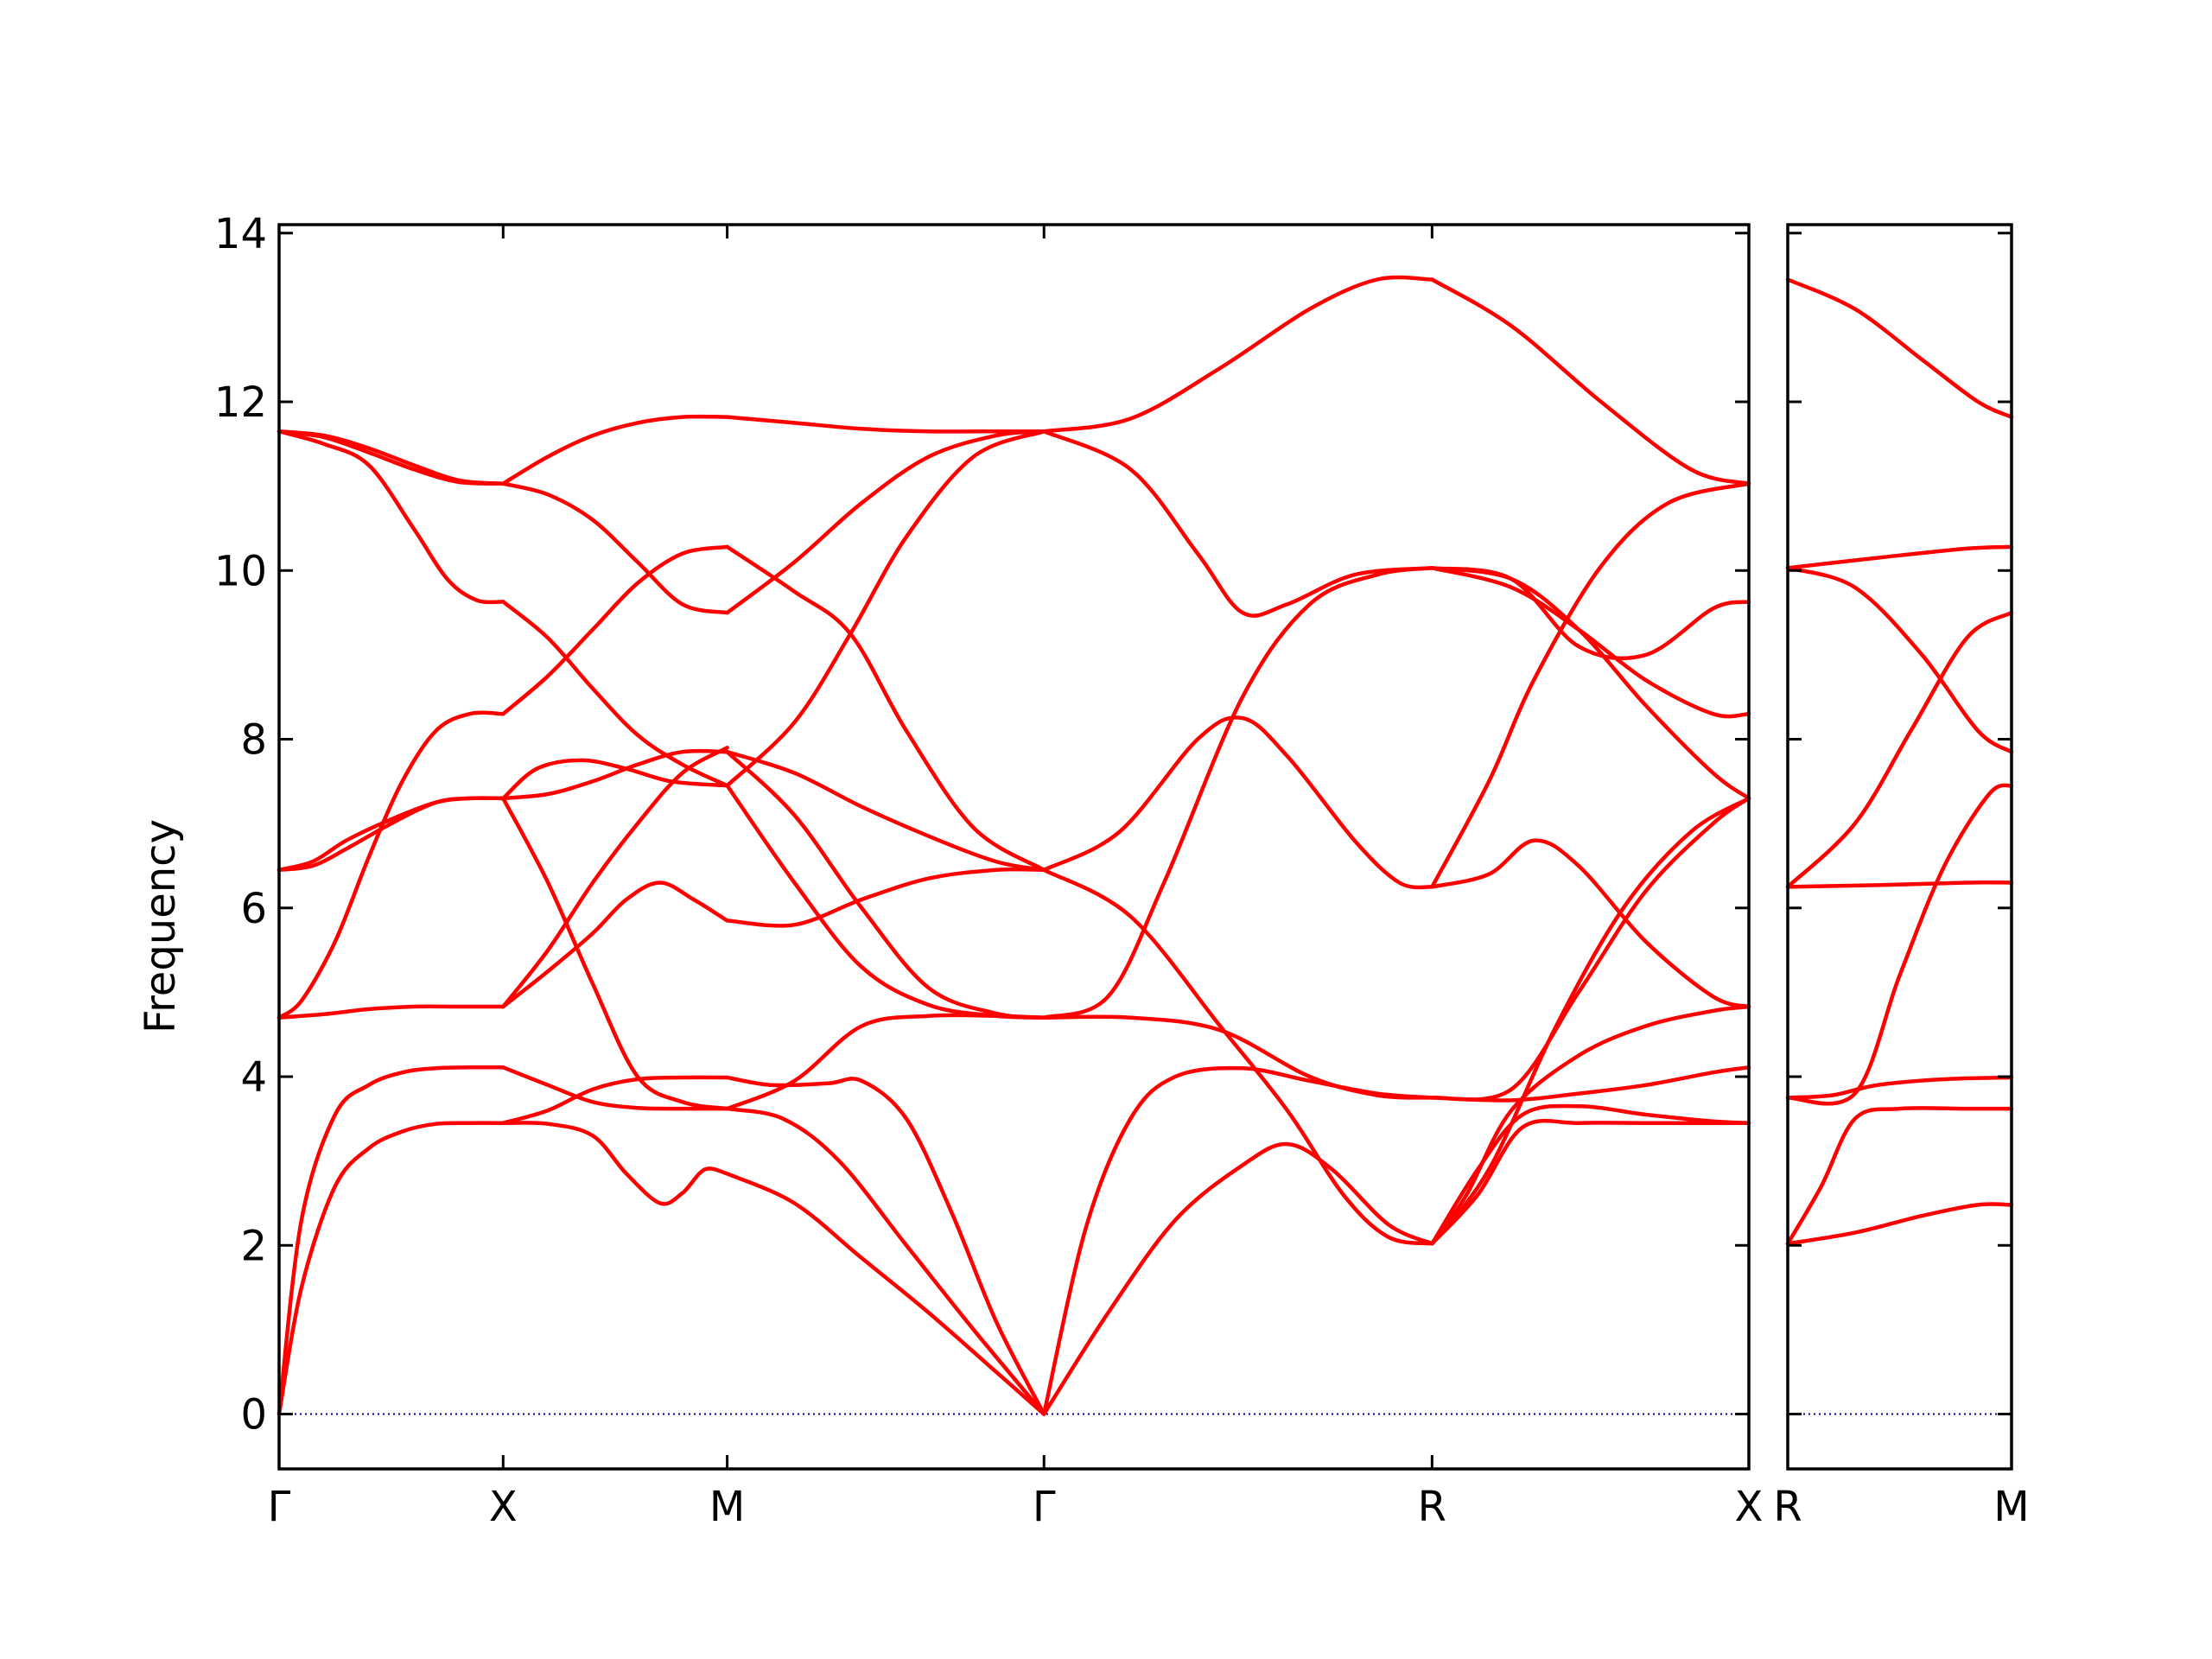 The height and width of the screenshot is (1659, 2212). I want to click on band-line-path-main-seg4-b6, so click(1590, 923).